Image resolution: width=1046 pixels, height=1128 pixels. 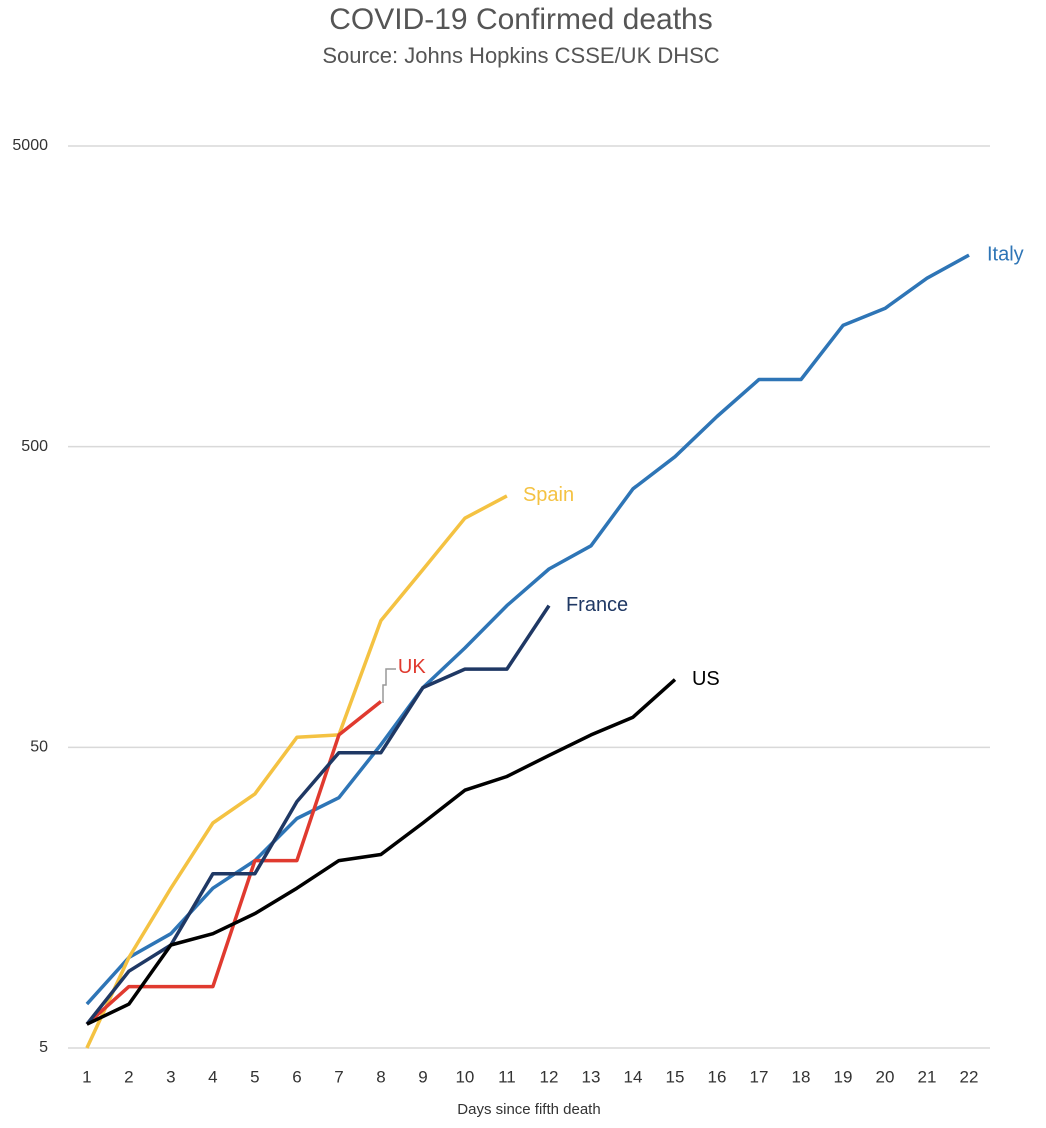 I want to click on x-tick-label: 4, so click(x=212, y=1076).